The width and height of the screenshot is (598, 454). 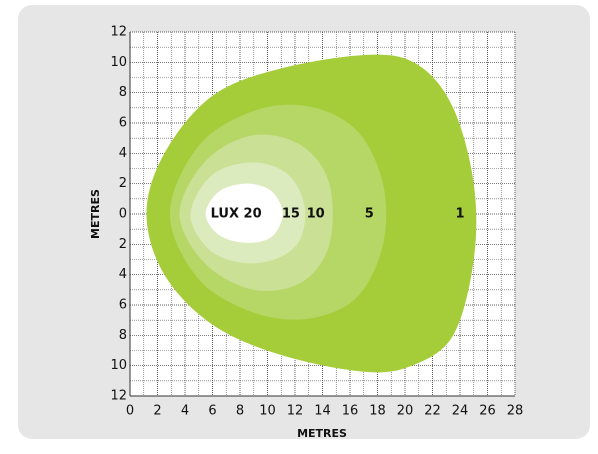 I want to click on x-tick-label: 26, so click(x=487, y=411).